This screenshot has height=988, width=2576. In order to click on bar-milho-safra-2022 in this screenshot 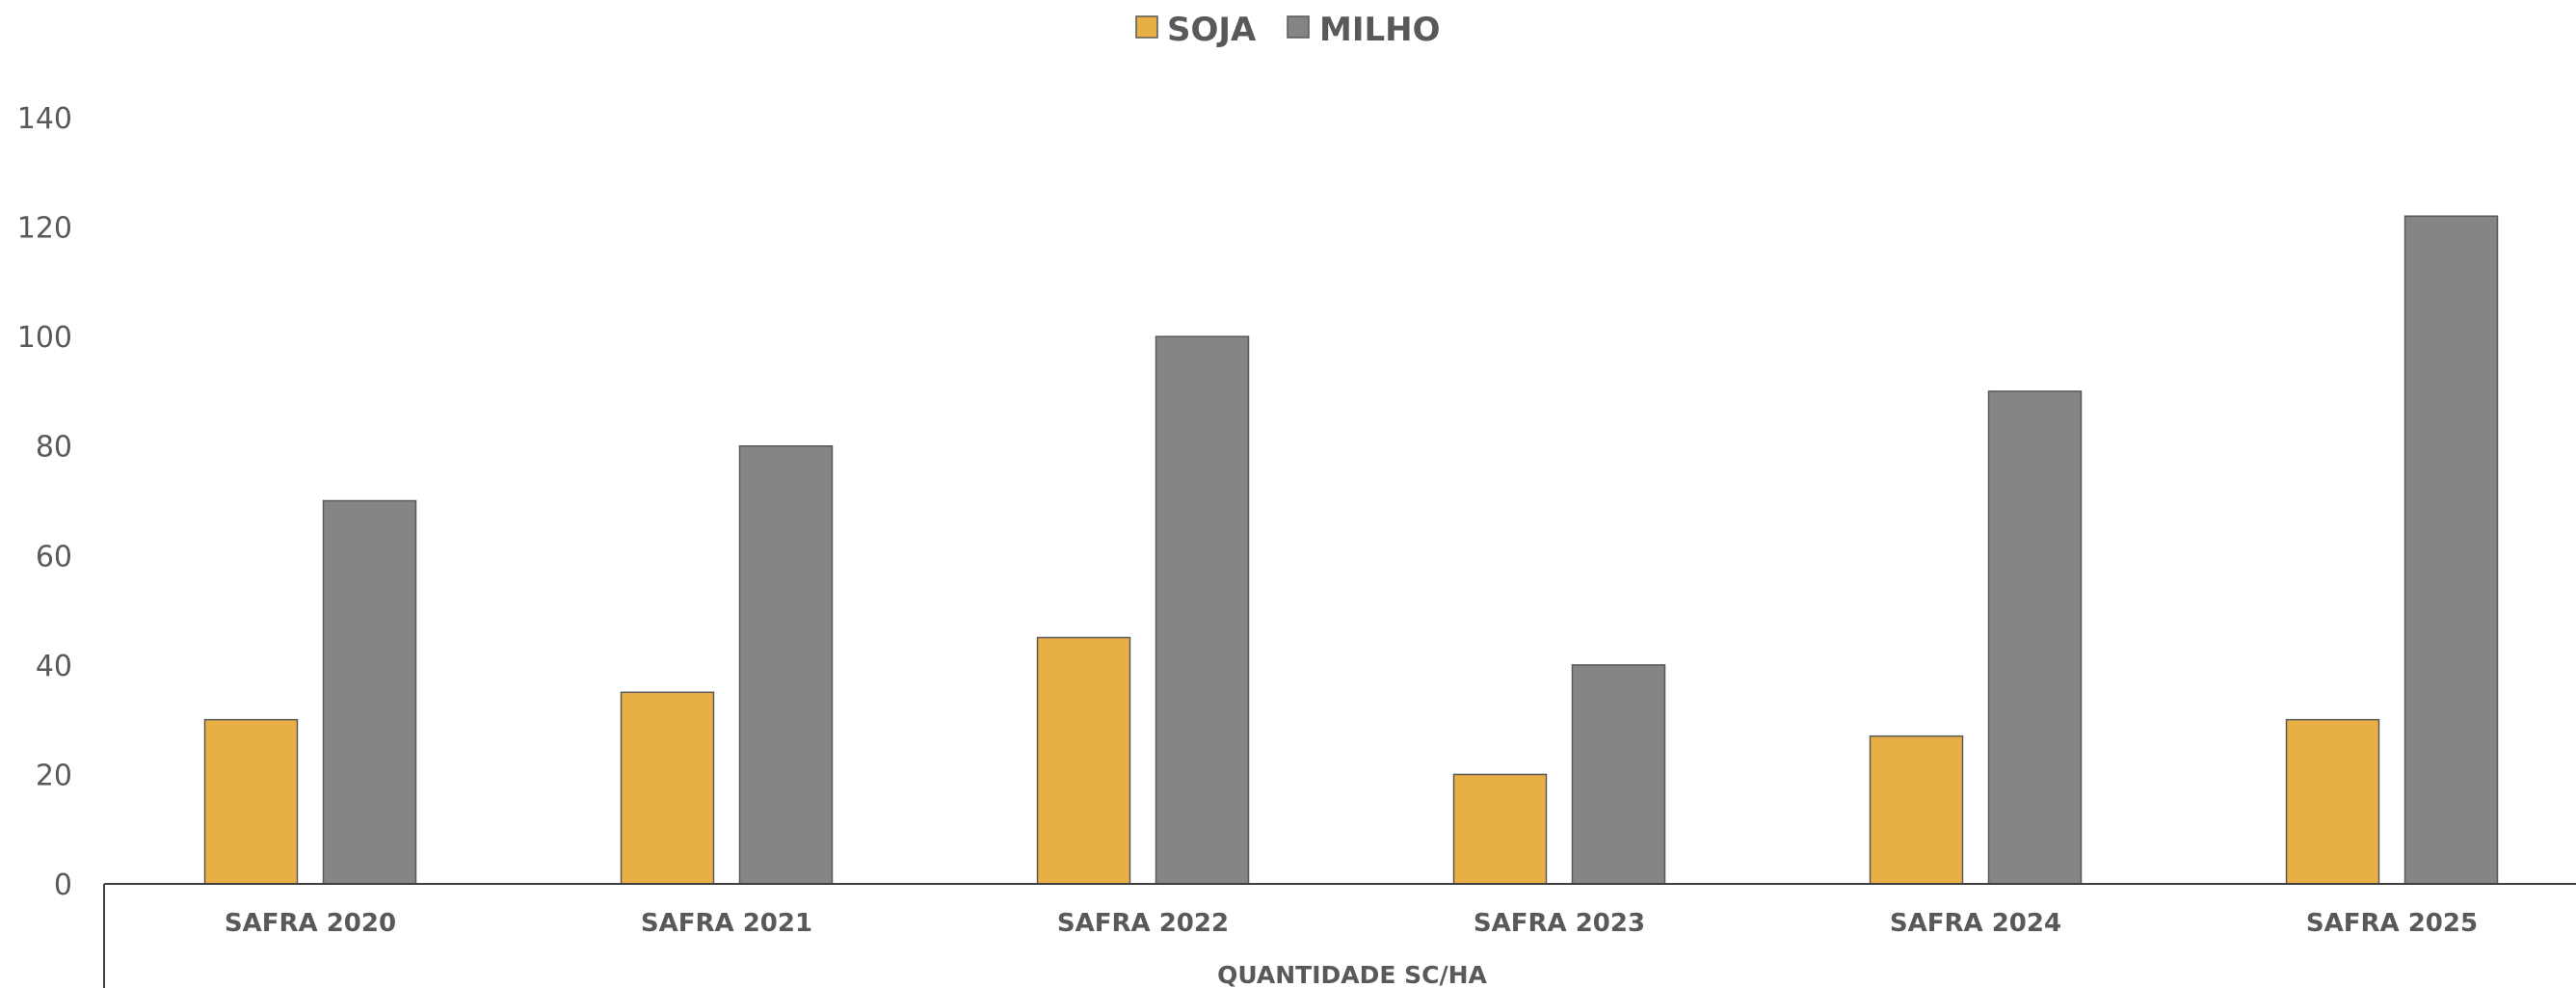, I will do `click(1202, 610)`.